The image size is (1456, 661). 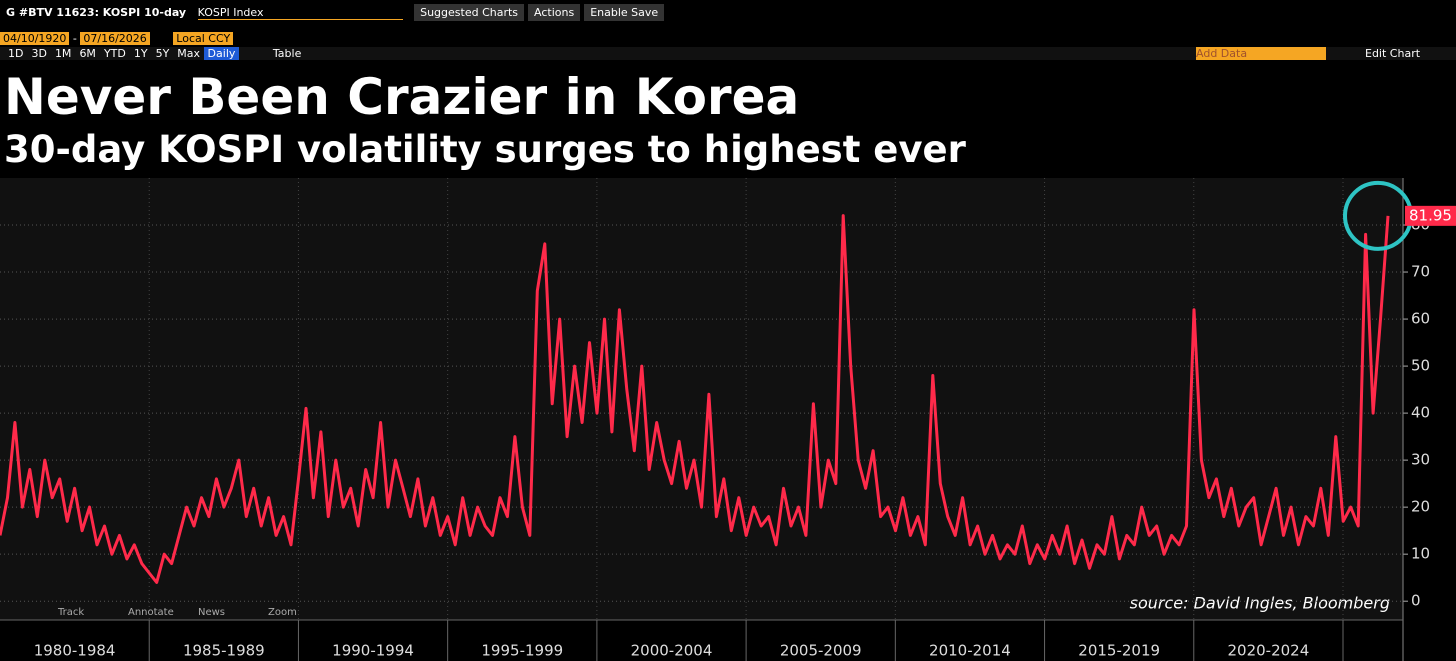 I want to click on x-tick-label: 2005-2009, so click(x=821, y=651).